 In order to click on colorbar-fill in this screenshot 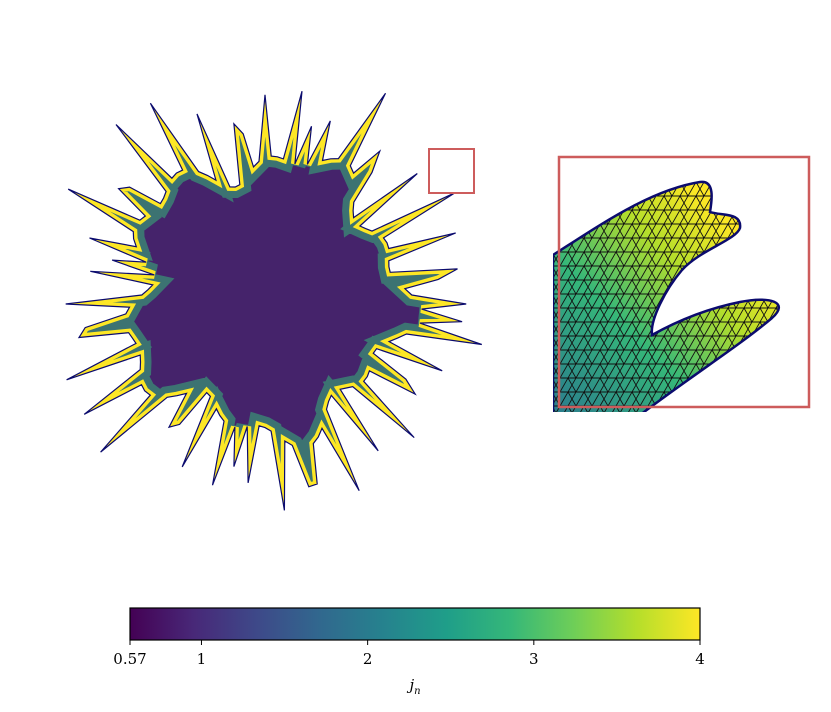, I will do `click(415, 624)`.